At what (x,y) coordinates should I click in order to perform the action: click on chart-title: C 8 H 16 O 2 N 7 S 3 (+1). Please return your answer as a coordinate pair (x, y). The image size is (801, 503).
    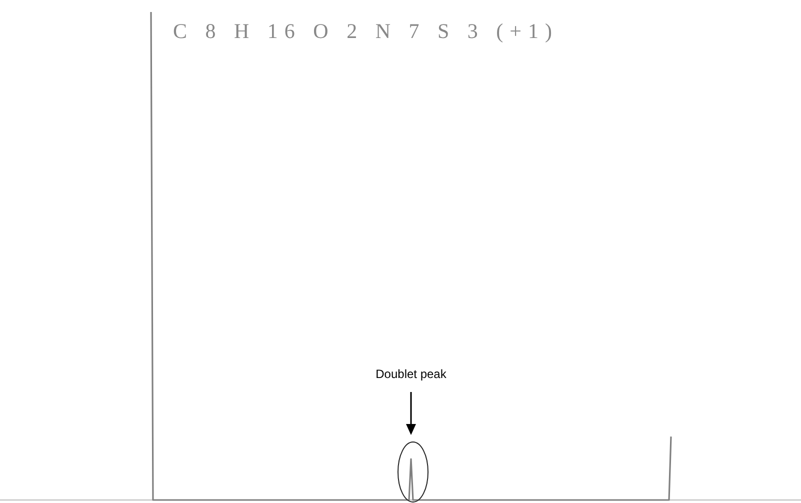
    Looking at the image, I should click on (366, 31).